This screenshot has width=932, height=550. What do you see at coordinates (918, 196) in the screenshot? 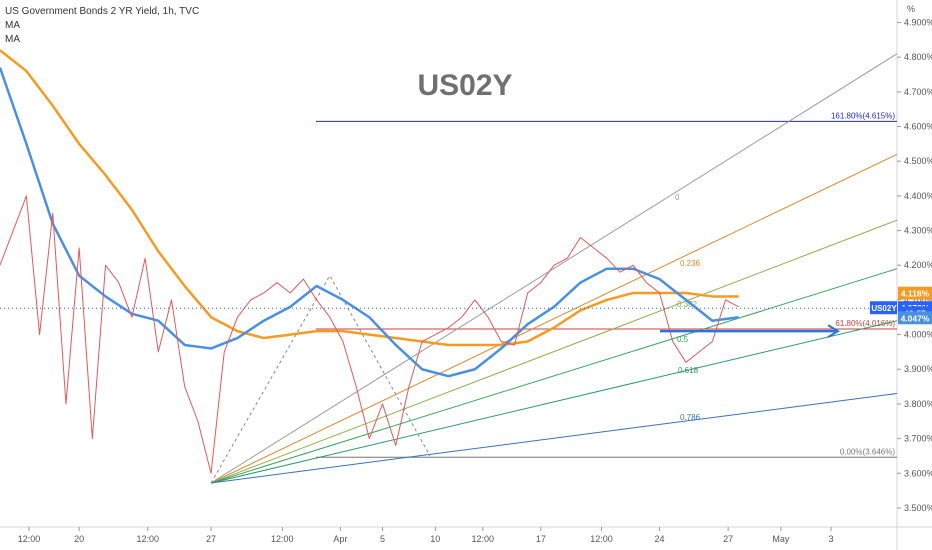
I see `y-tick-label: 4.400%` at bounding box center [918, 196].